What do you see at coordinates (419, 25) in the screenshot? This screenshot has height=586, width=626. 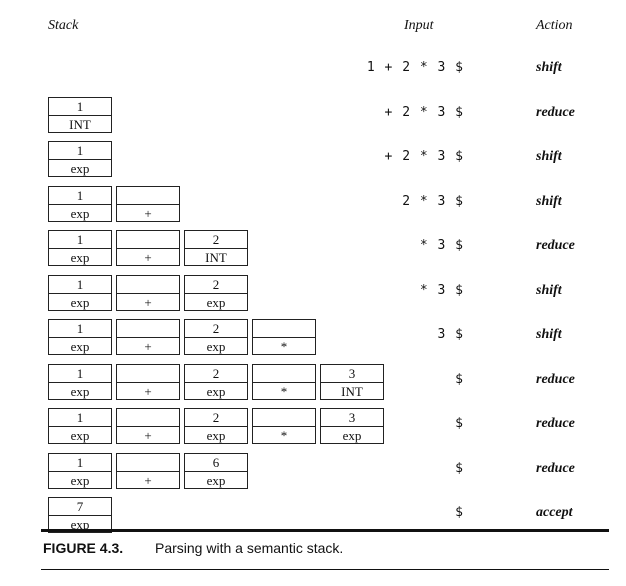 I see `input-header: Input` at bounding box center [419, 25].